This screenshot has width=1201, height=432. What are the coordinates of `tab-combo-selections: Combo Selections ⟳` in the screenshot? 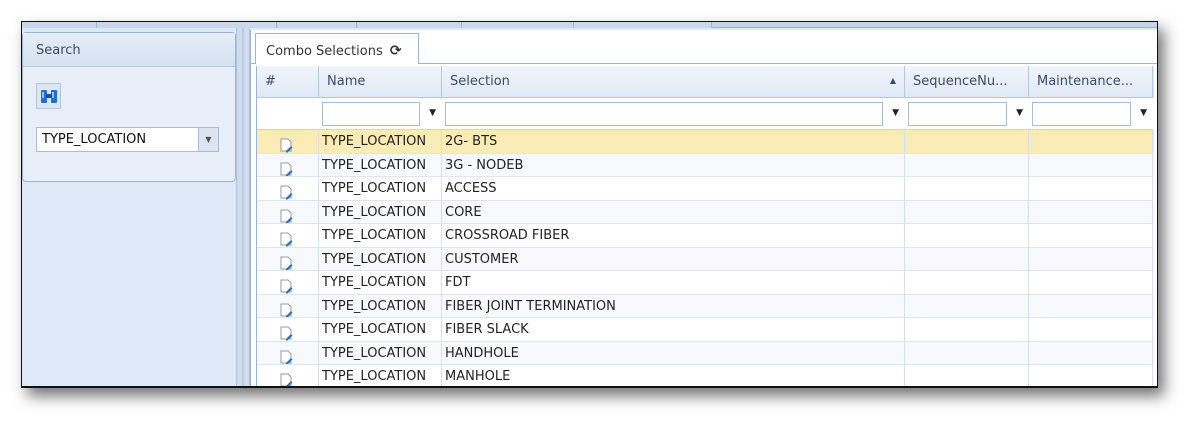 It's located at (337, 48).